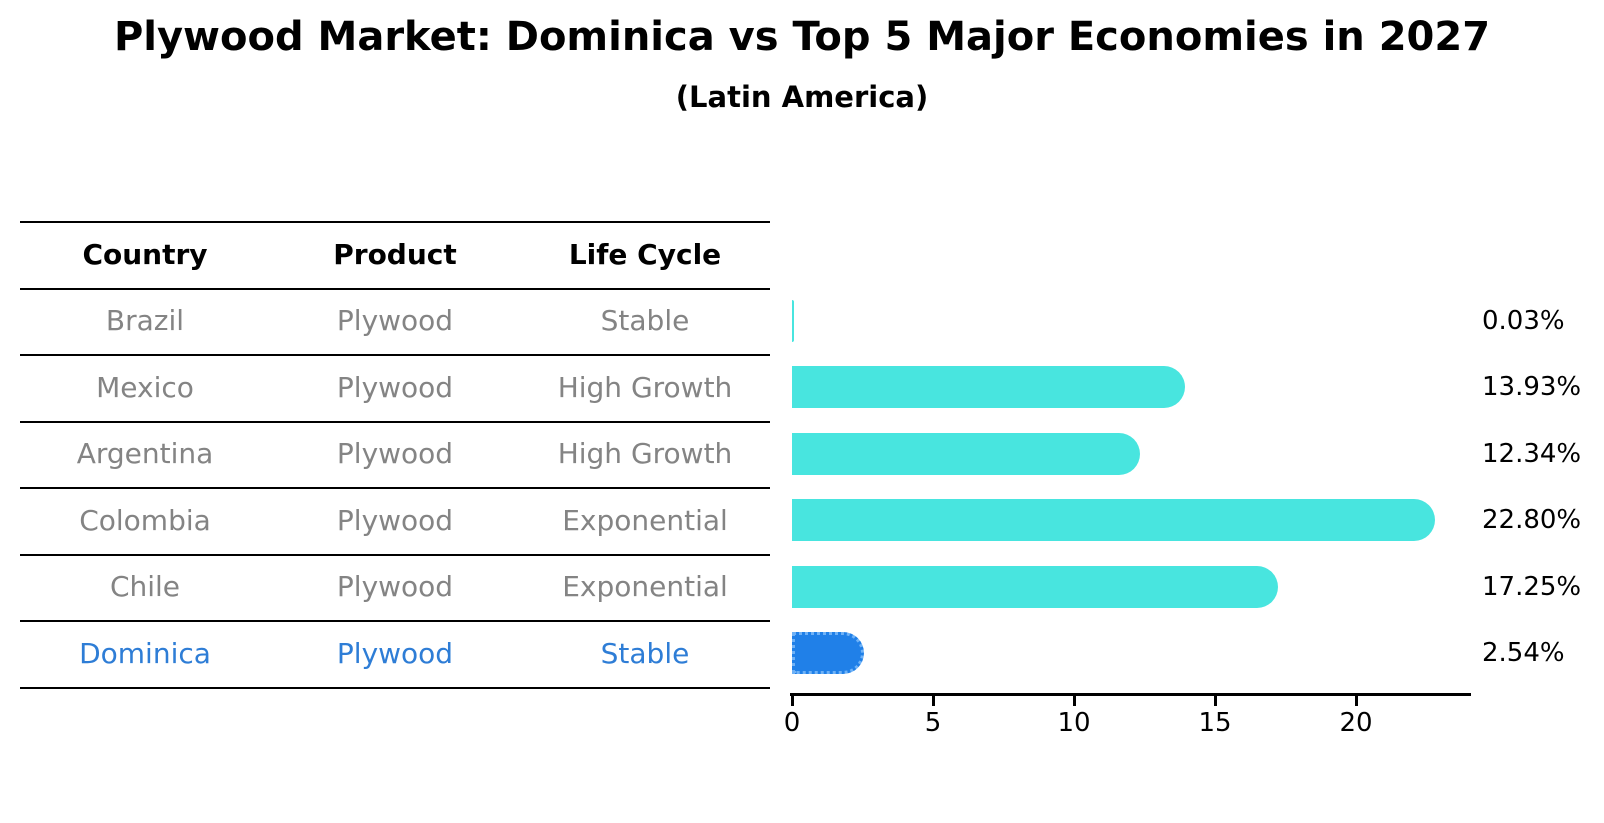  I want to click on x-tick-label: 0, so click(792, 723).